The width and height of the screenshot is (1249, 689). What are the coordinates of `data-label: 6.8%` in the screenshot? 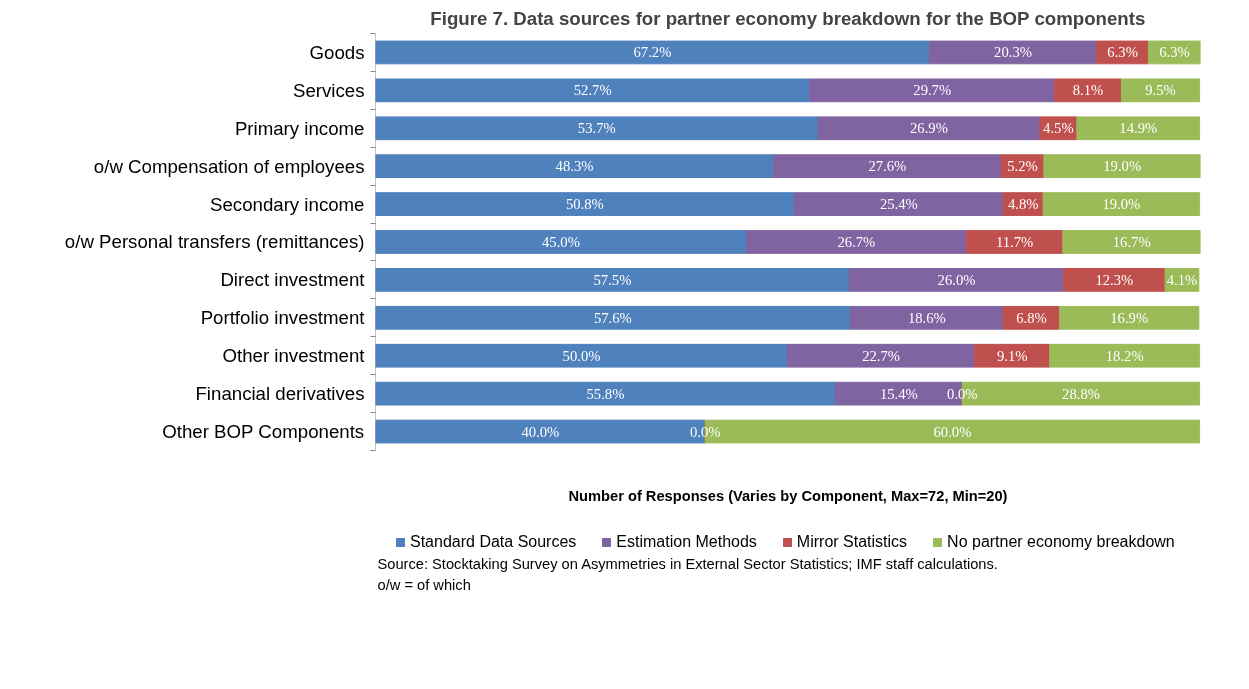 It's located at (1031, 317).